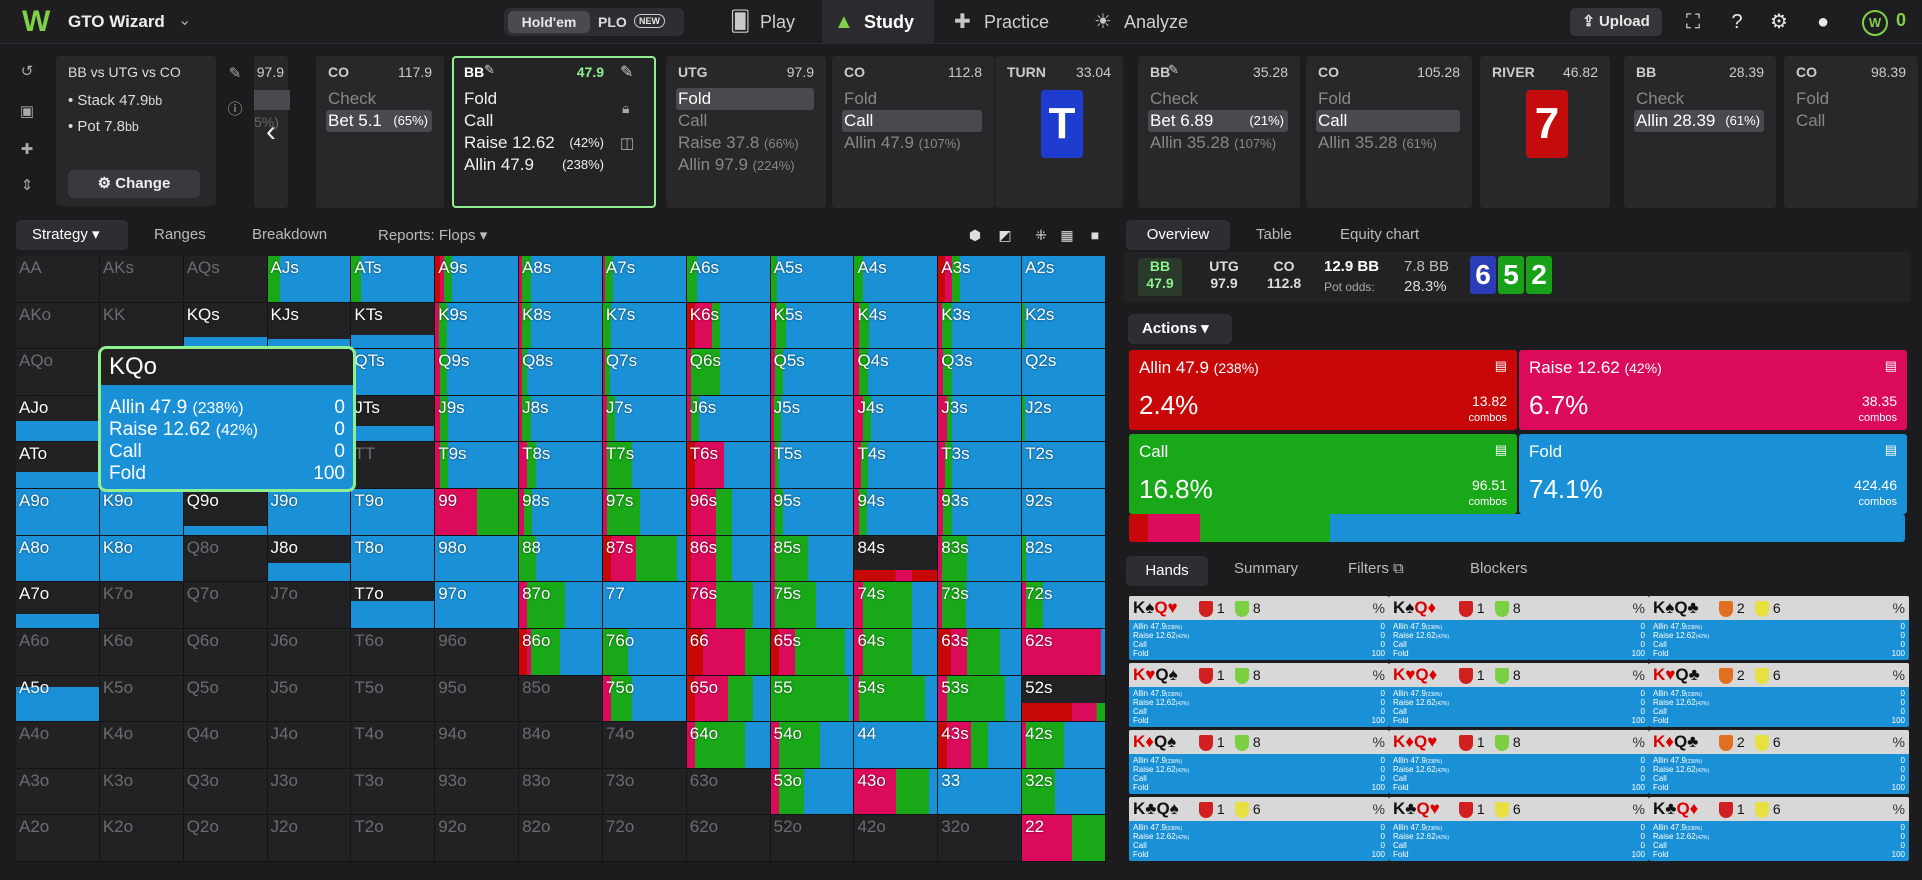 The image size is (1922, 880). Describe the element at coordinates (561, 512) in the screenshot. I see `hand-cell: 98s` at that location.